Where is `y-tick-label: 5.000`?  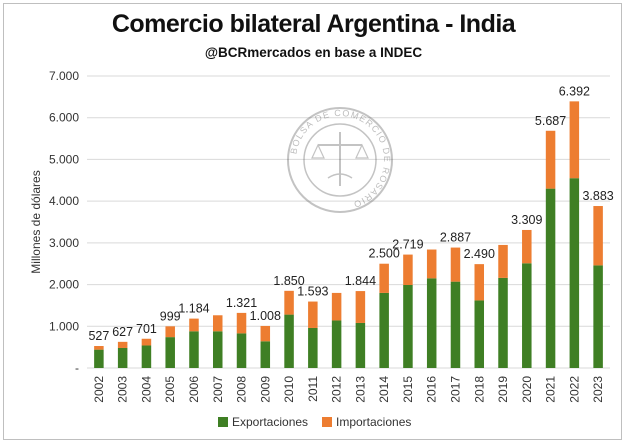 y-tick-label: 5.000 is located at coordinates (64, 159).